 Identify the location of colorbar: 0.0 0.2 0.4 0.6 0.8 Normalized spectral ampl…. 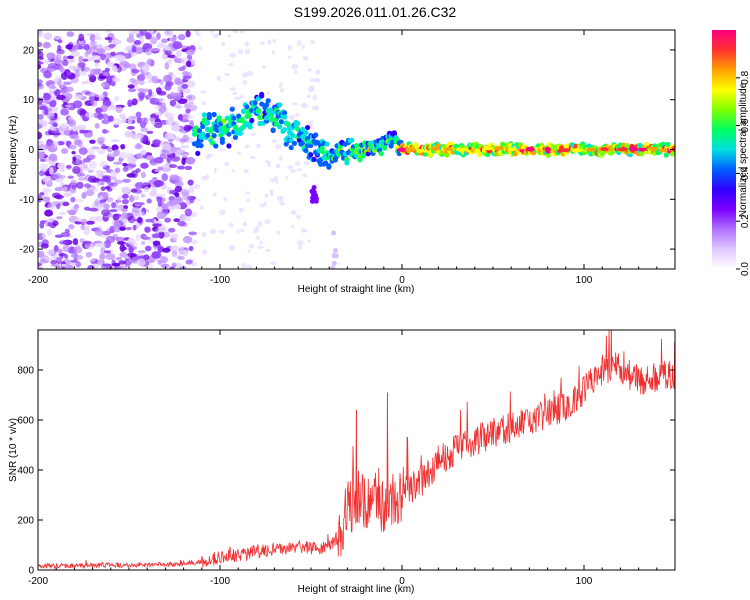
(731, 153).